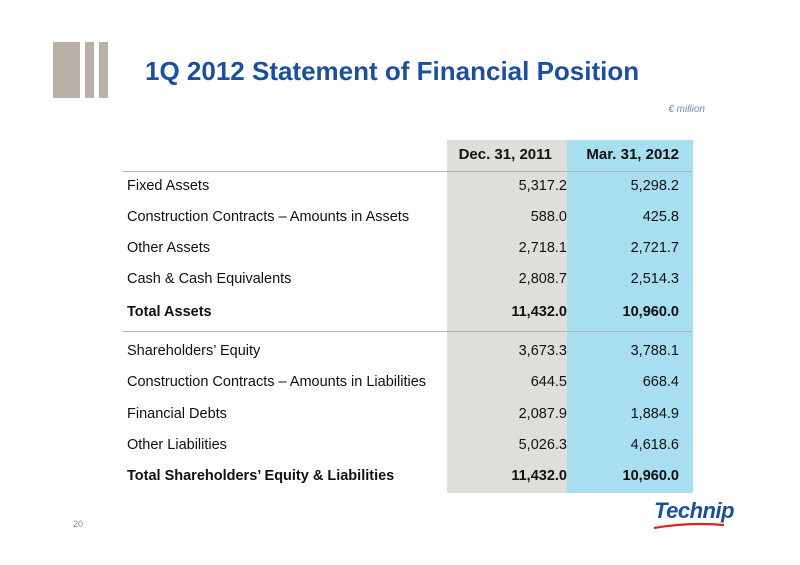 The height and width of the screenshot is (565, 800). What do you see at coordinates (542, 445) in the screenshot?
I see `value-dec-2011: 5,026.3` at bounding box center [542, 445].